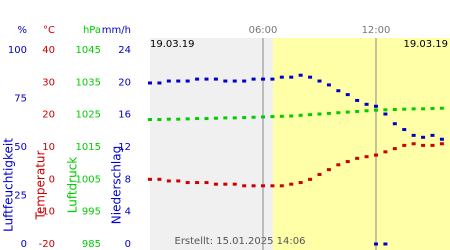 Image resolution: width=450 pixels, height=250 pixels. What do you see at coordinates (117, 185) in the screenshot?
I see `axis-title: Niederschlag` at bounding box center [117, 185].